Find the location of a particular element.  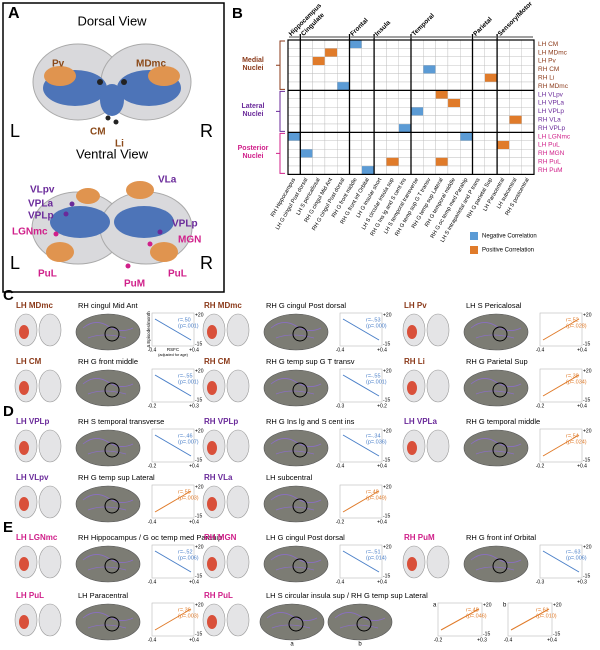

cortex-render is located at coordinates (292, 622).